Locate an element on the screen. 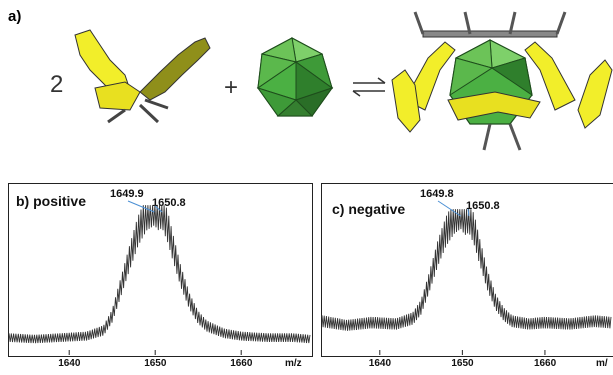 Image resolution: width=613 pixels, height=375 pixels. stoichiometric-coefficient: 2 is located at coordinates (57, 84).